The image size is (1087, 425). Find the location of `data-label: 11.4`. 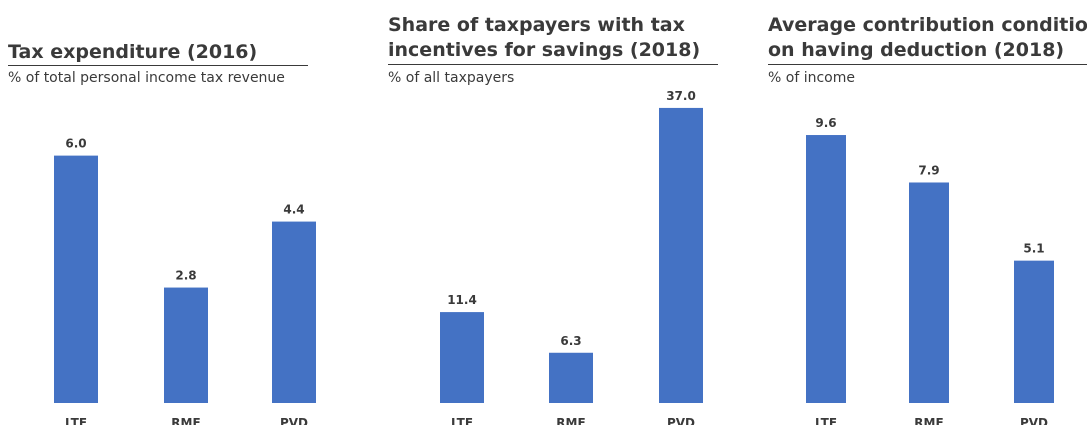

data-label: 11.4 is located at coordinates (462, 300).